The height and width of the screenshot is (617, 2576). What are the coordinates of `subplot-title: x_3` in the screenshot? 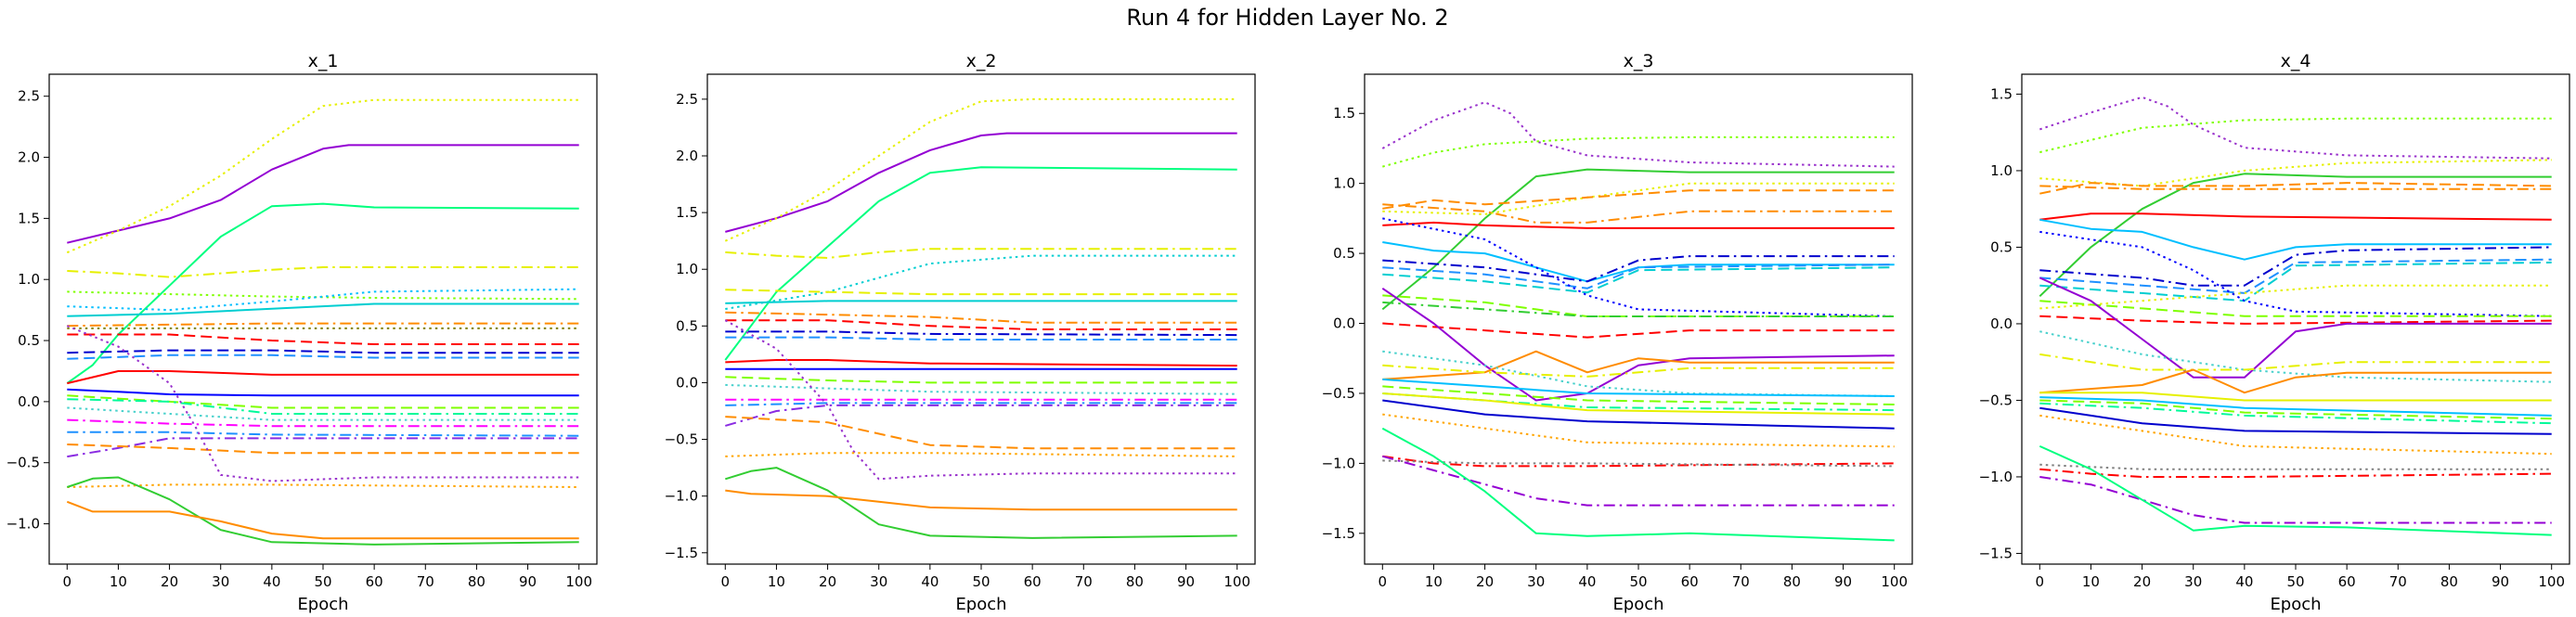 It's located at (1639, 61).